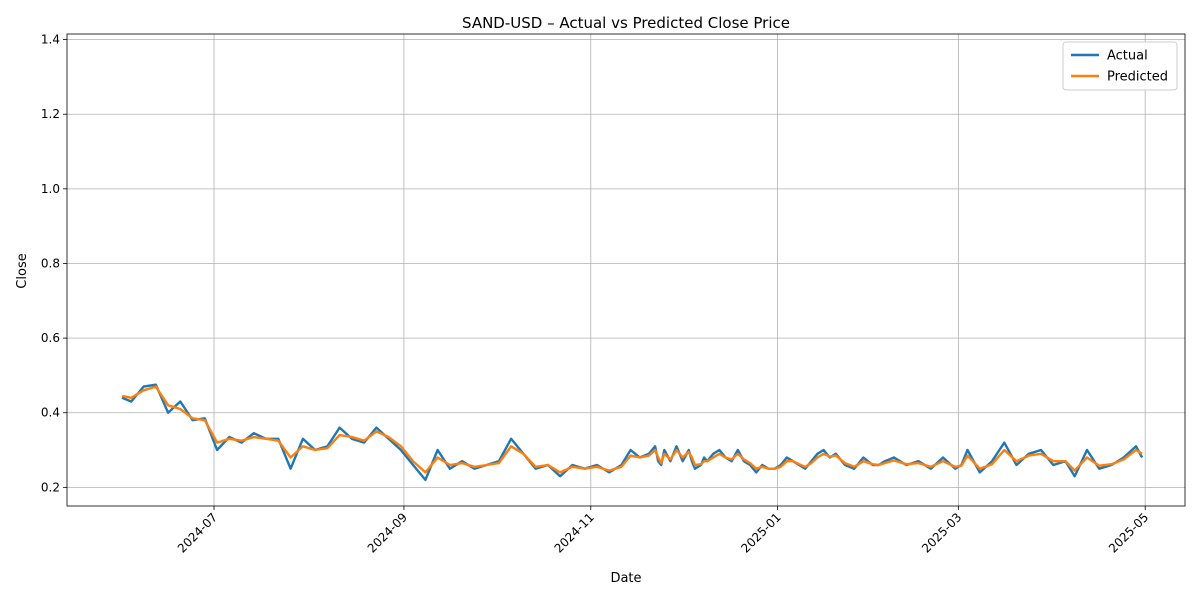 The height and width of the screenshot is (600, 1200). Describe the element at coordinates (387, 532) in the screenshot. I see `x-tick-label: 2024-09` at that location.